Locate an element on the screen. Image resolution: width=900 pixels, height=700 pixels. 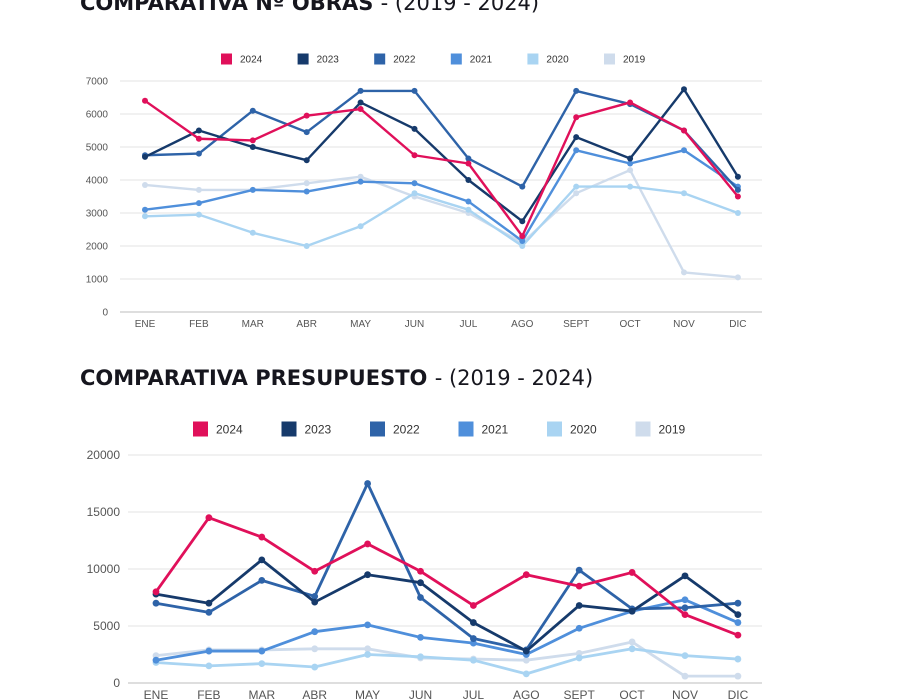
chart-title-presupuesto: COMPARATIVA PRESUPUESTO - (2019 - 2024) is located at coordinates (336, 378).